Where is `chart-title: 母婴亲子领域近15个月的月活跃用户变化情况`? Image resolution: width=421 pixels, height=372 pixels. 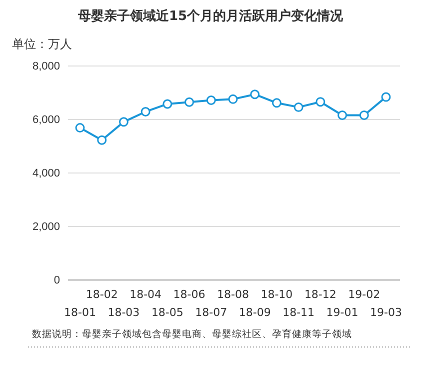 chart-title: 母婴亲子领域近15个月的月活跃用户变化情况 is located at coordinates (210, 16).